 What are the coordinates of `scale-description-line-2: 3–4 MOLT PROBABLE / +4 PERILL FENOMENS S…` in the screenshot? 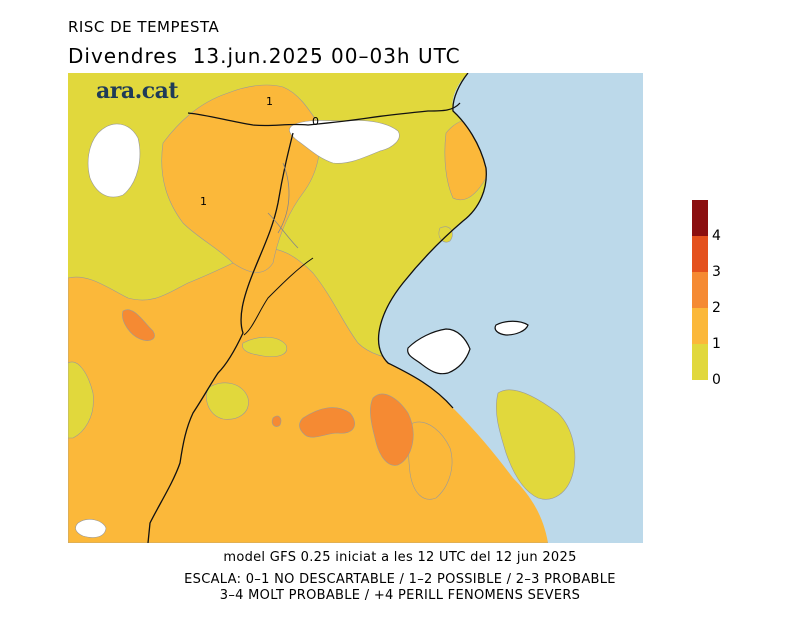 It's located at (400, 595).